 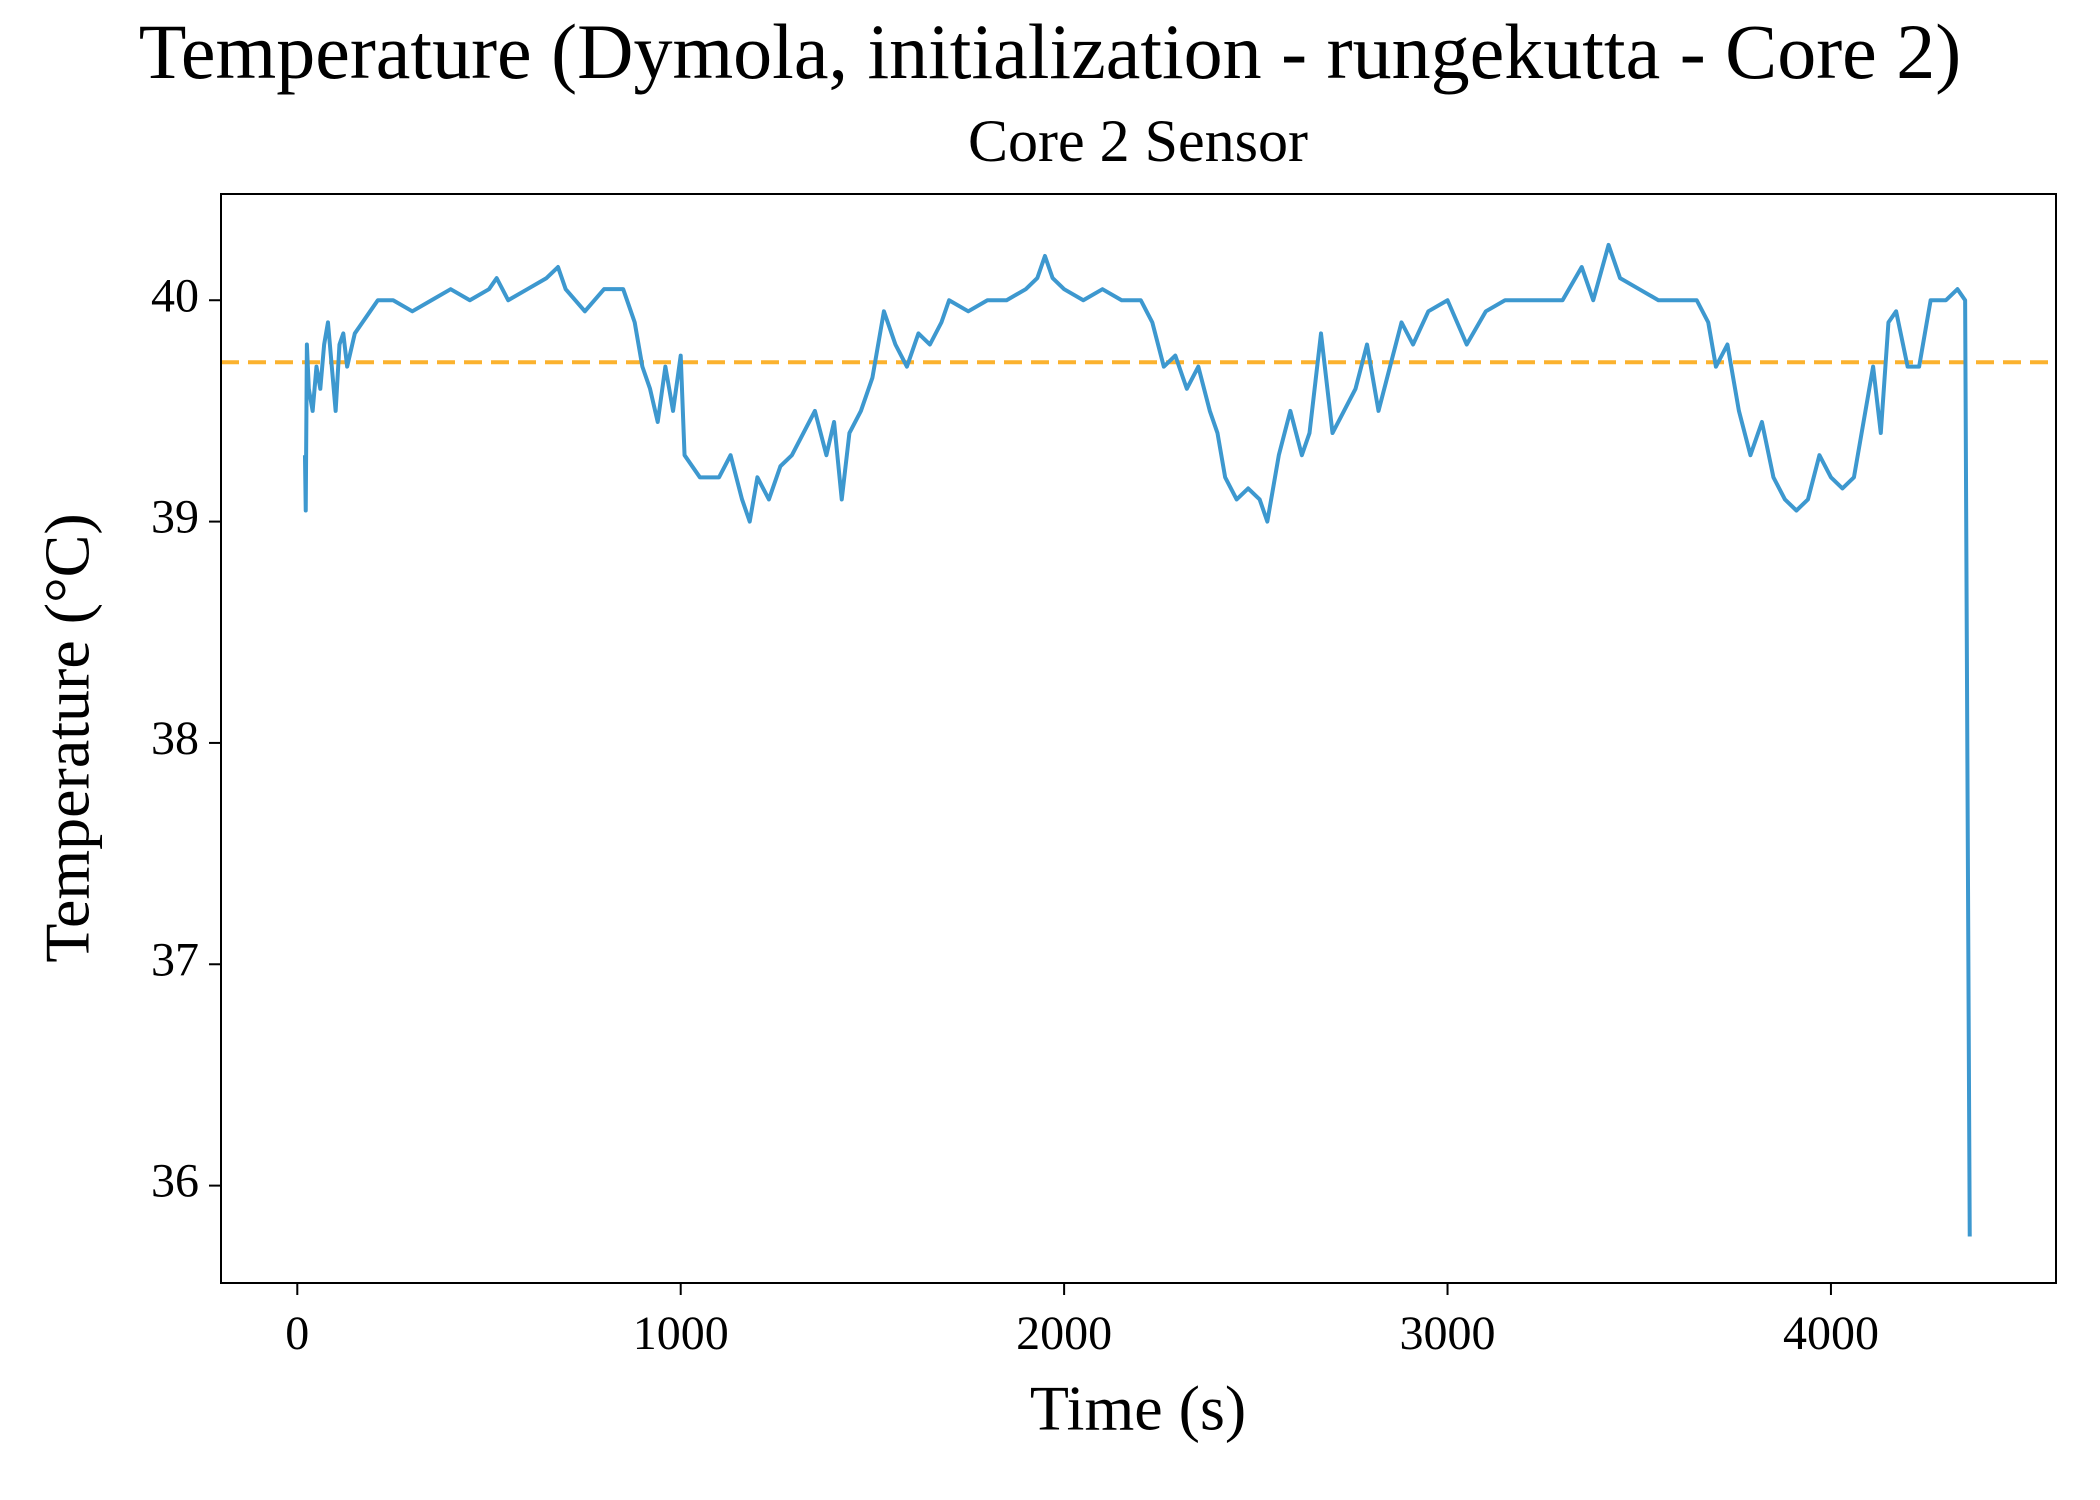 I want to click on x-tick-label: 3000, so click(x=1448, y=1333).